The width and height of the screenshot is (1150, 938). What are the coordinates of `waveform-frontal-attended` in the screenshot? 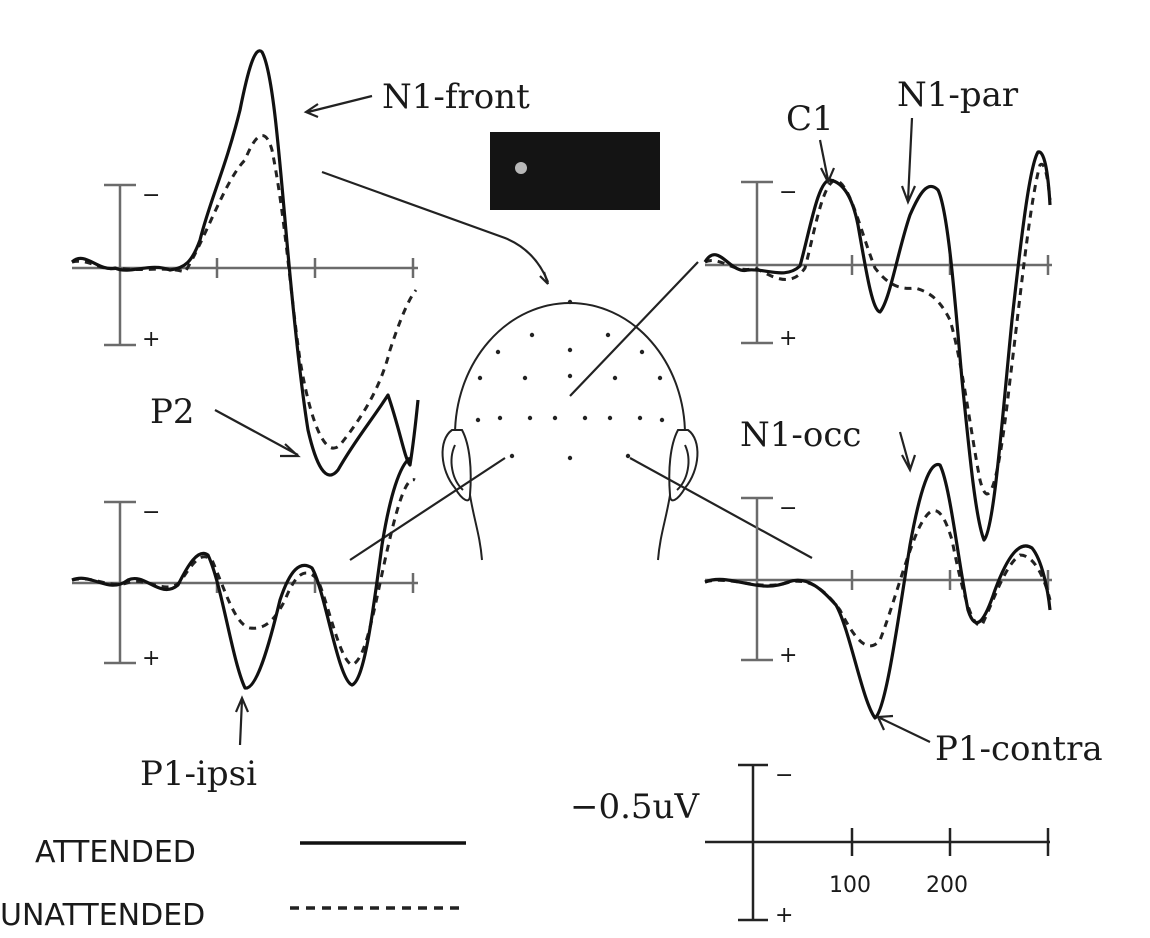 It's located at (245, 263).